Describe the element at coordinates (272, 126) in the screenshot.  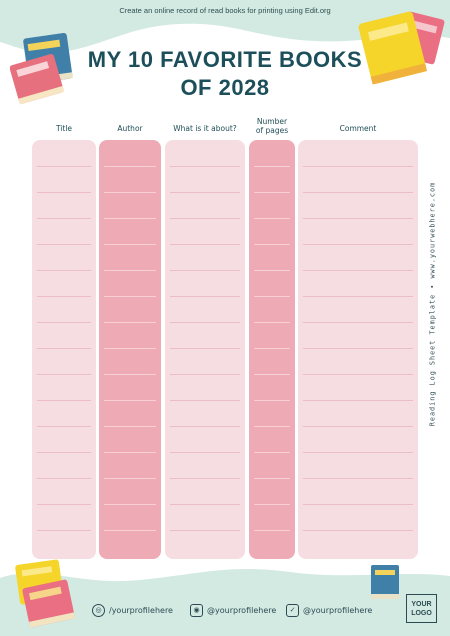
I see `column-header-pages: Number of pages` at that location.